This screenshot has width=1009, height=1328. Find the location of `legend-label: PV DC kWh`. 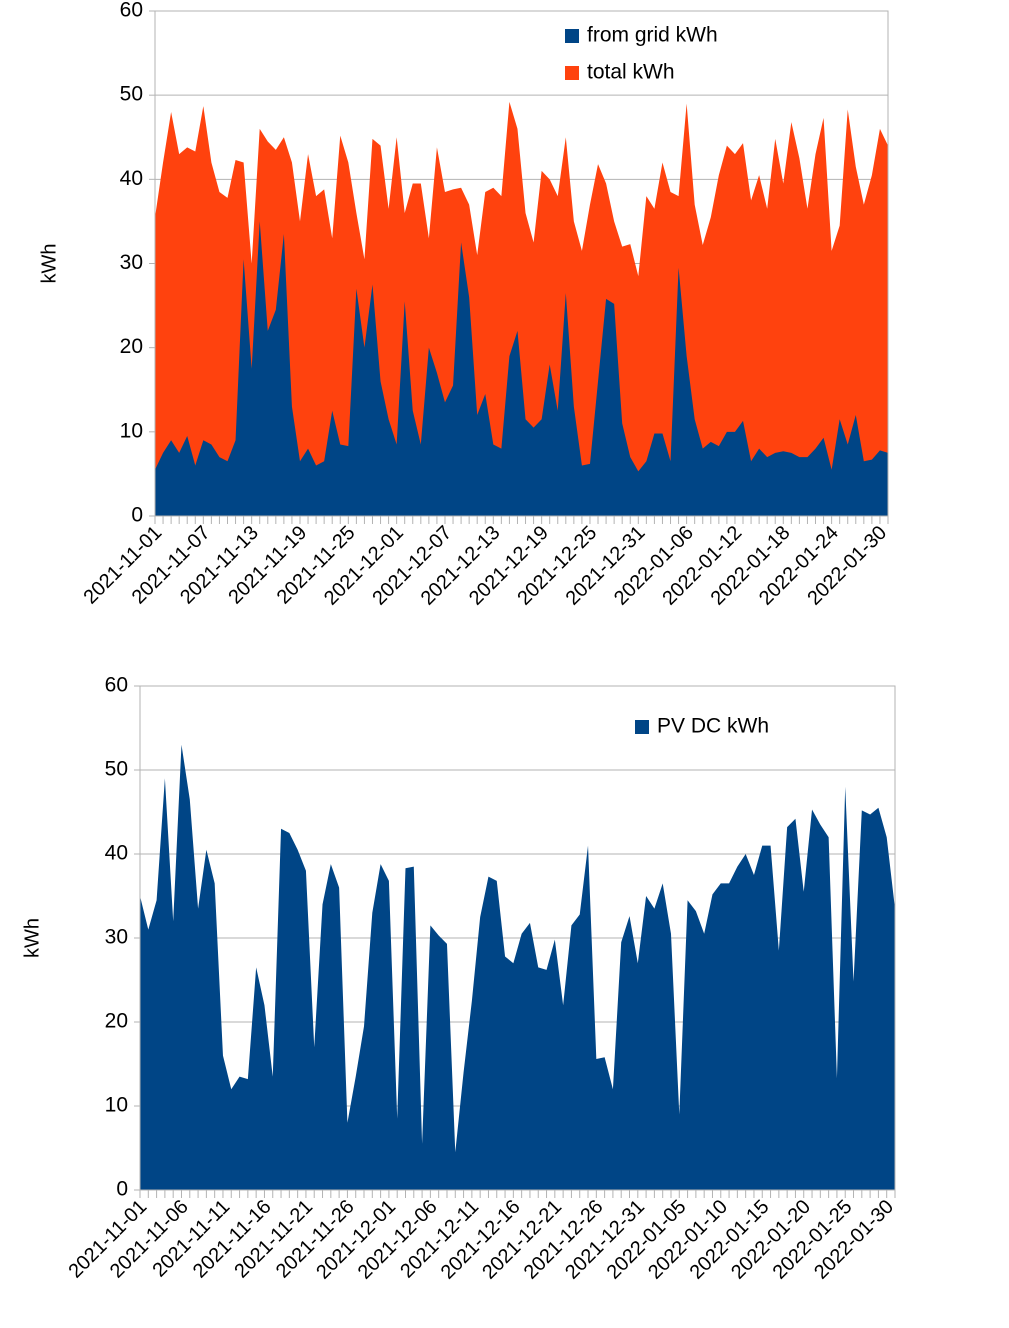

legend-label: PV DC kWh is located at coordinates (713, 726).